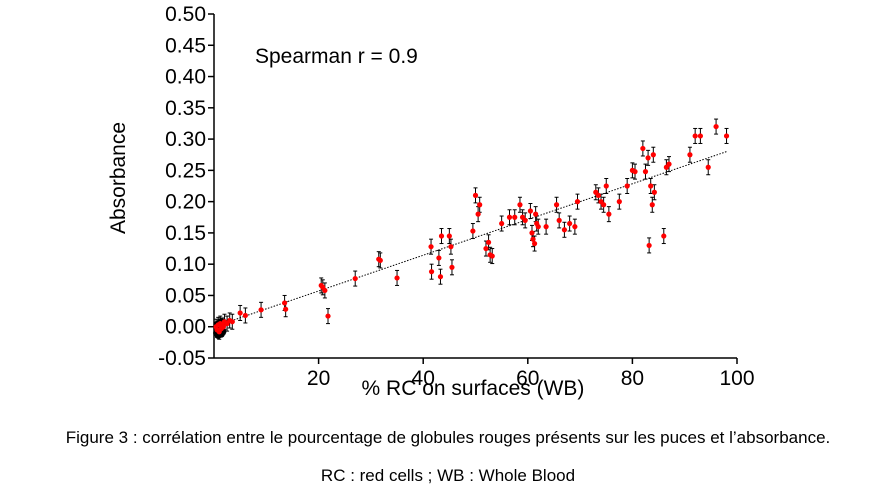  Describe the element at coordinates (736, 378) in the screenshot. I see `x-tick-label: 100` at that location.